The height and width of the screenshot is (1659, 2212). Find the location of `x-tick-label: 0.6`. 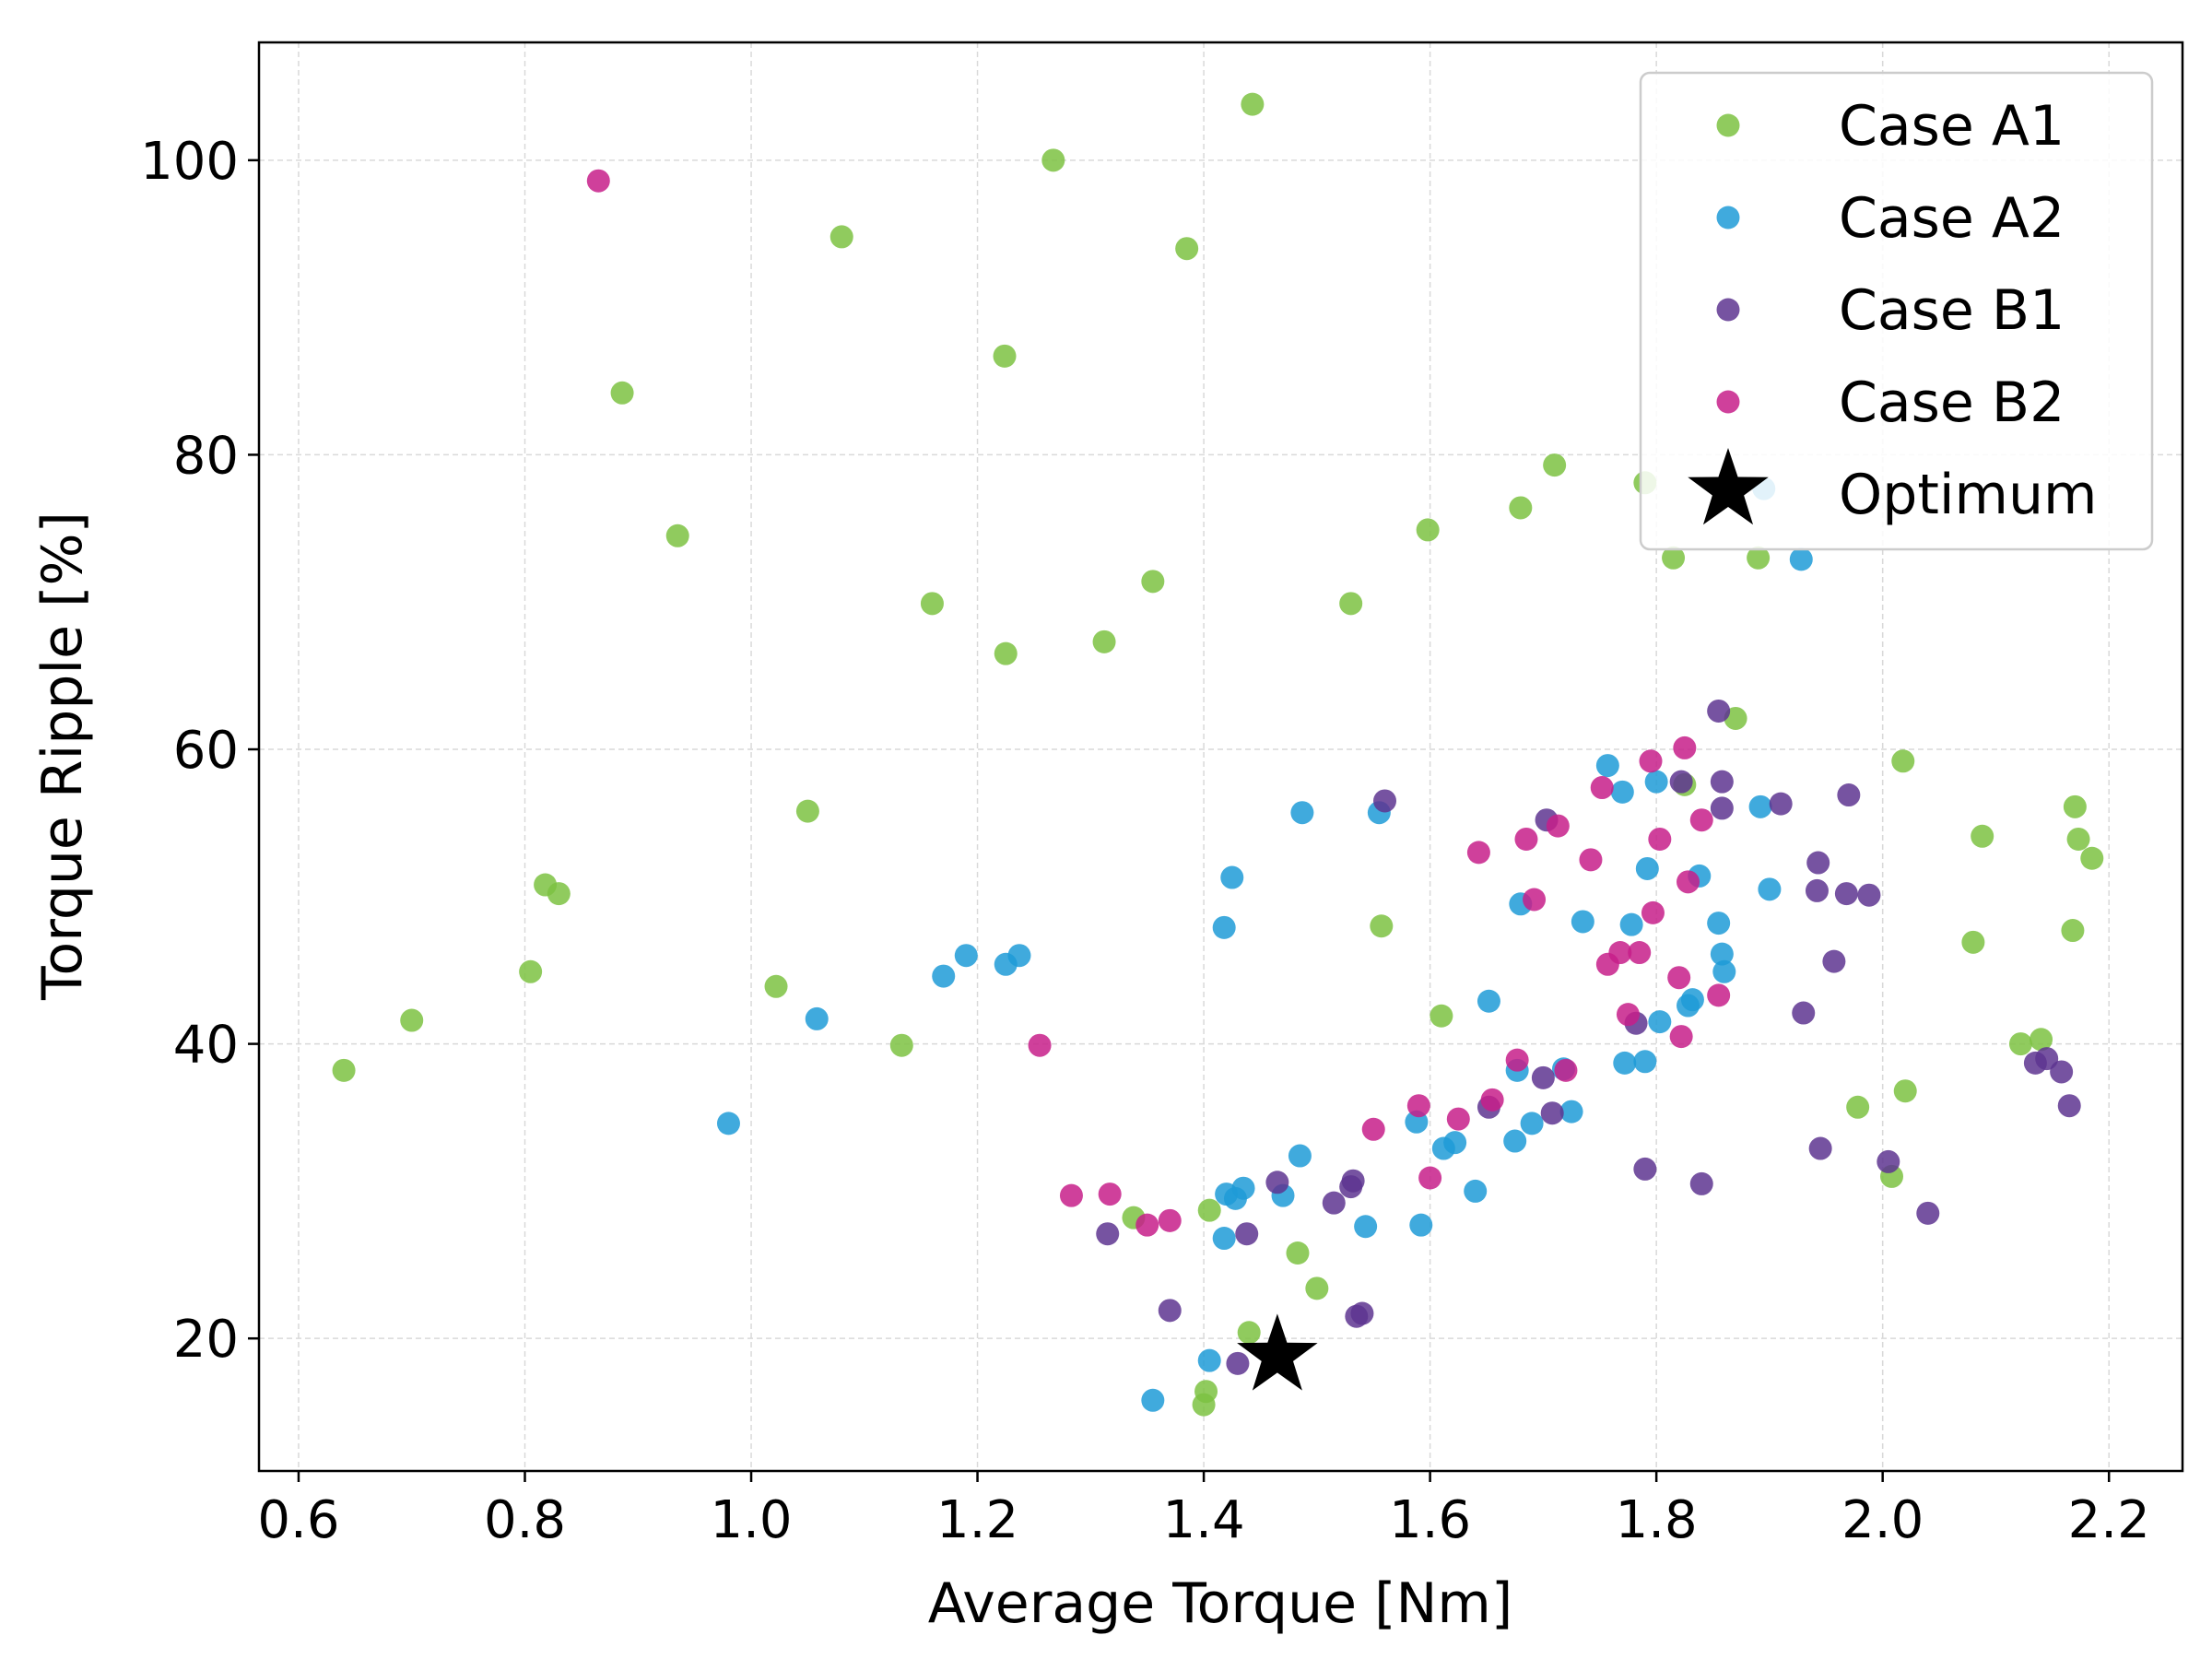

x-tick-label: 0.6 is located at coordinates (298, 1520).